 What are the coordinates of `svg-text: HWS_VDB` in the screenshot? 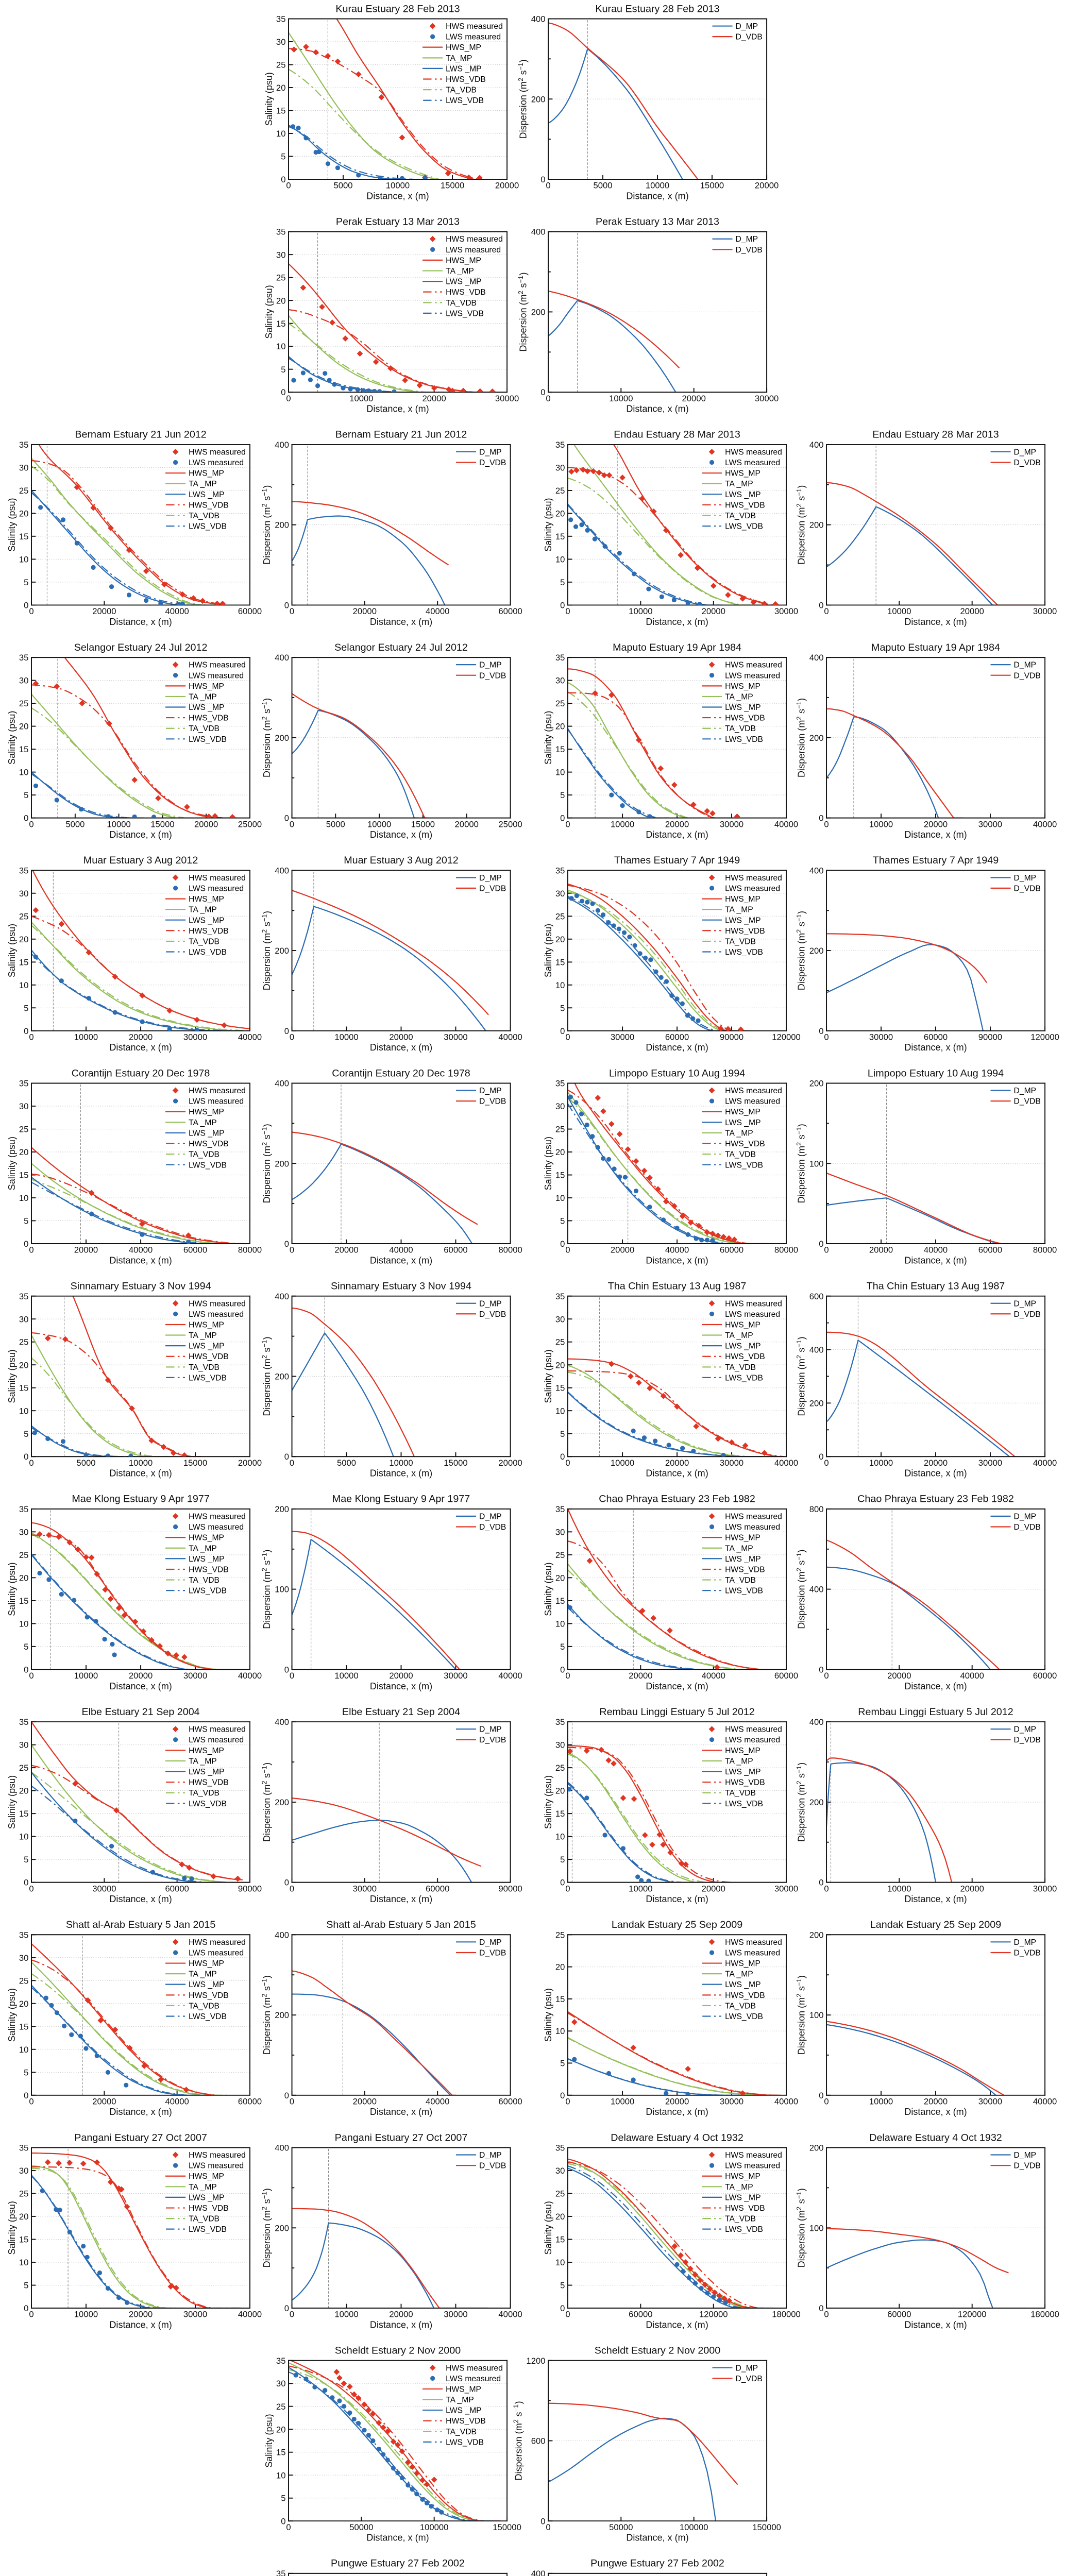 It's located at (745, 1356).